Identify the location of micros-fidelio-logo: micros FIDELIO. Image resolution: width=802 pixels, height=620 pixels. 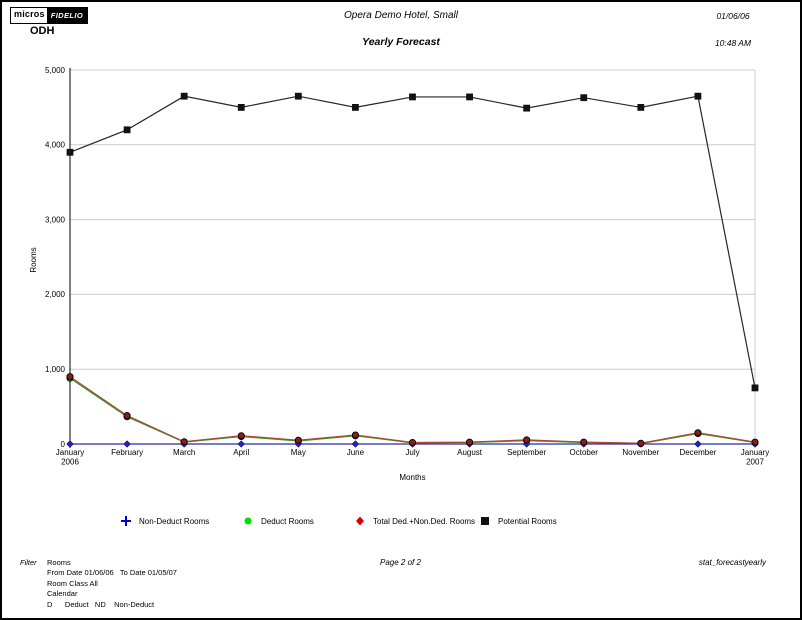
(49, 15).